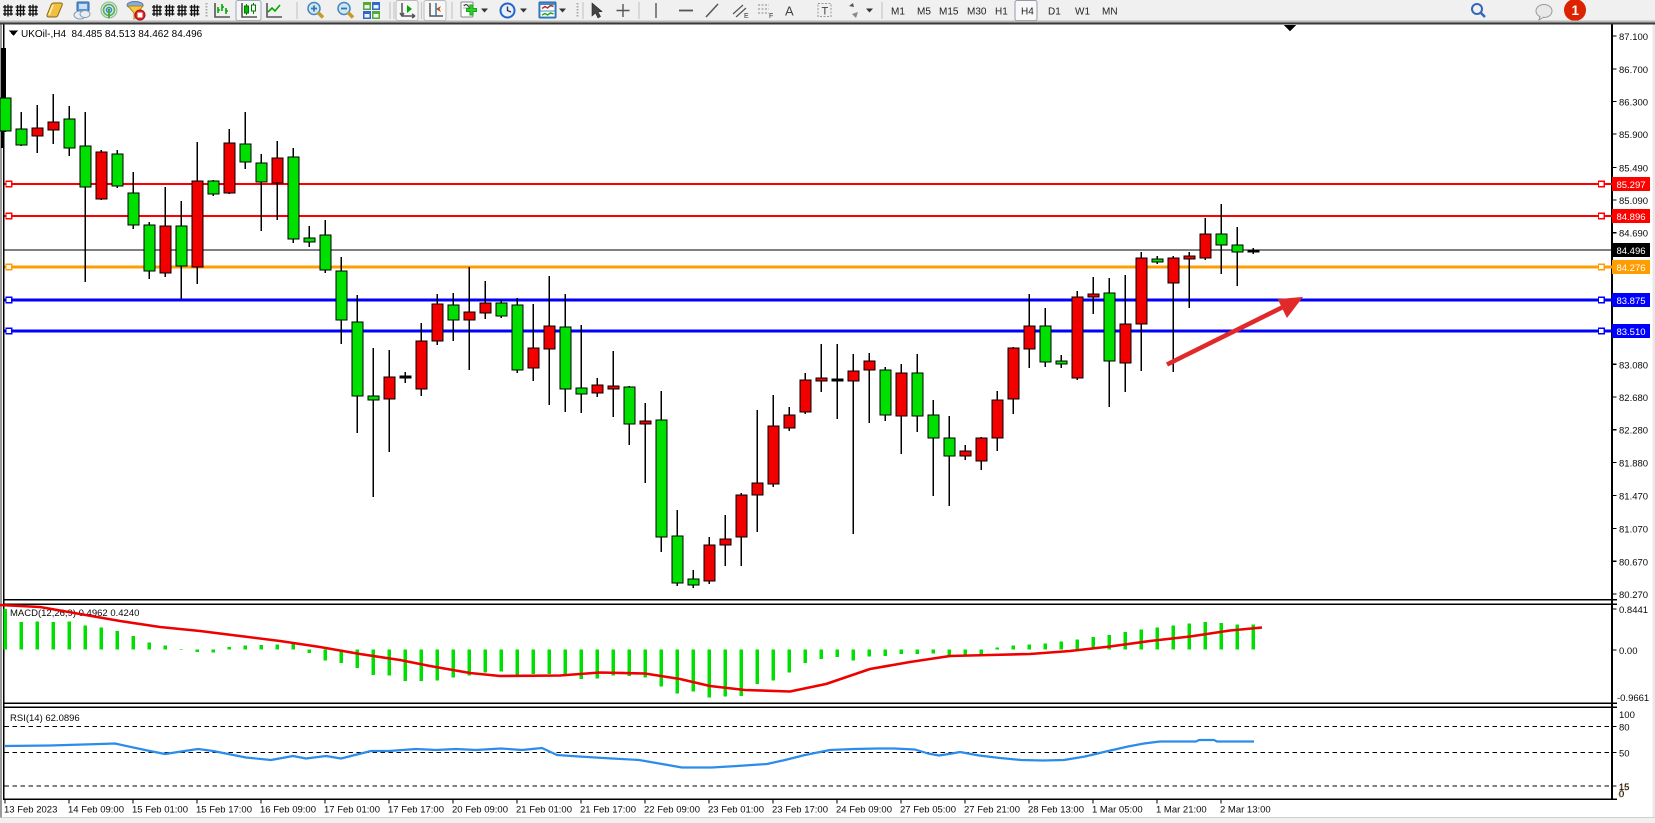  I want to click on svg-text: M1, so click(898, 12).